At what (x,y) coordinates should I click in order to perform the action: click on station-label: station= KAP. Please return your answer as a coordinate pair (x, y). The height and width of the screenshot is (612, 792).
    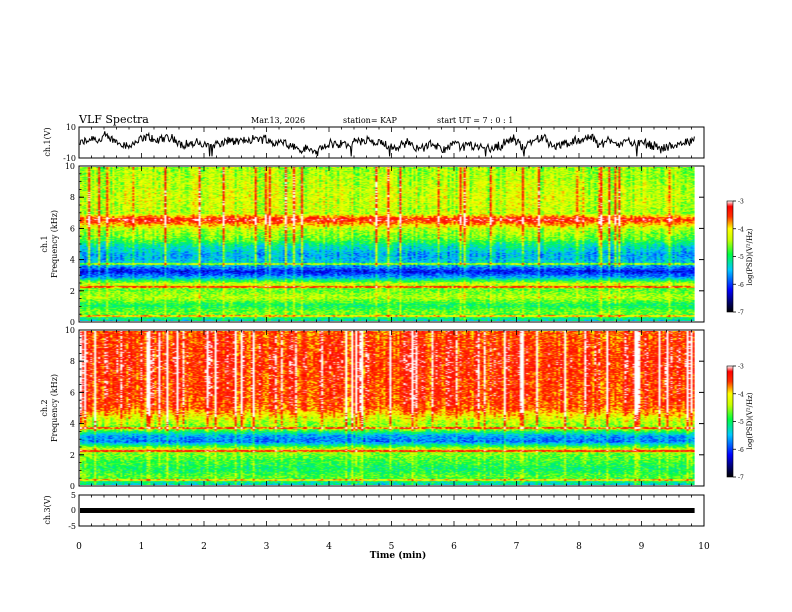
    Looking at the image, I should click on (370, 120).